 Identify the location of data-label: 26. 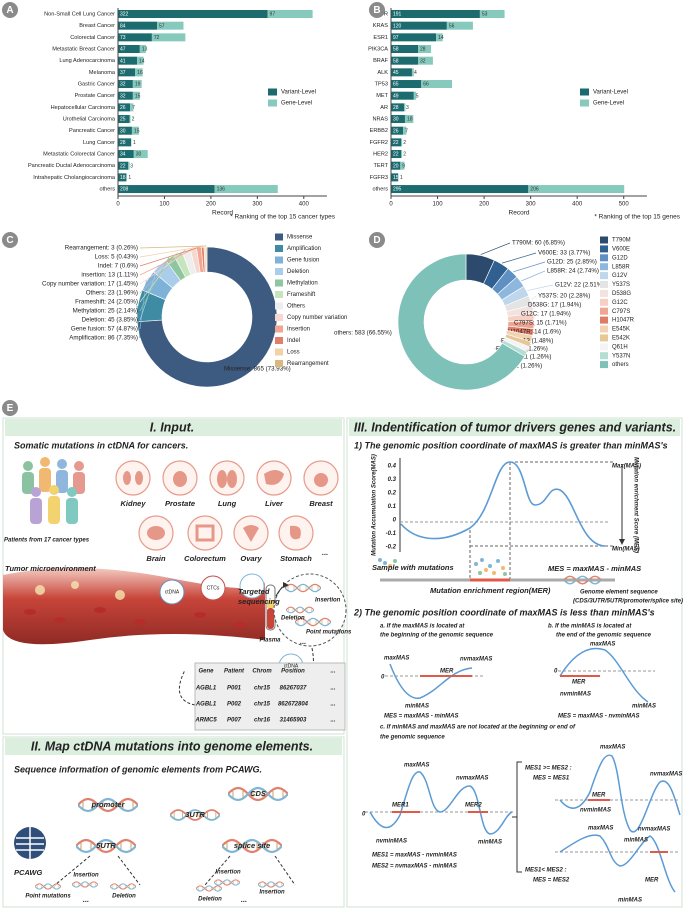
(123, 108).